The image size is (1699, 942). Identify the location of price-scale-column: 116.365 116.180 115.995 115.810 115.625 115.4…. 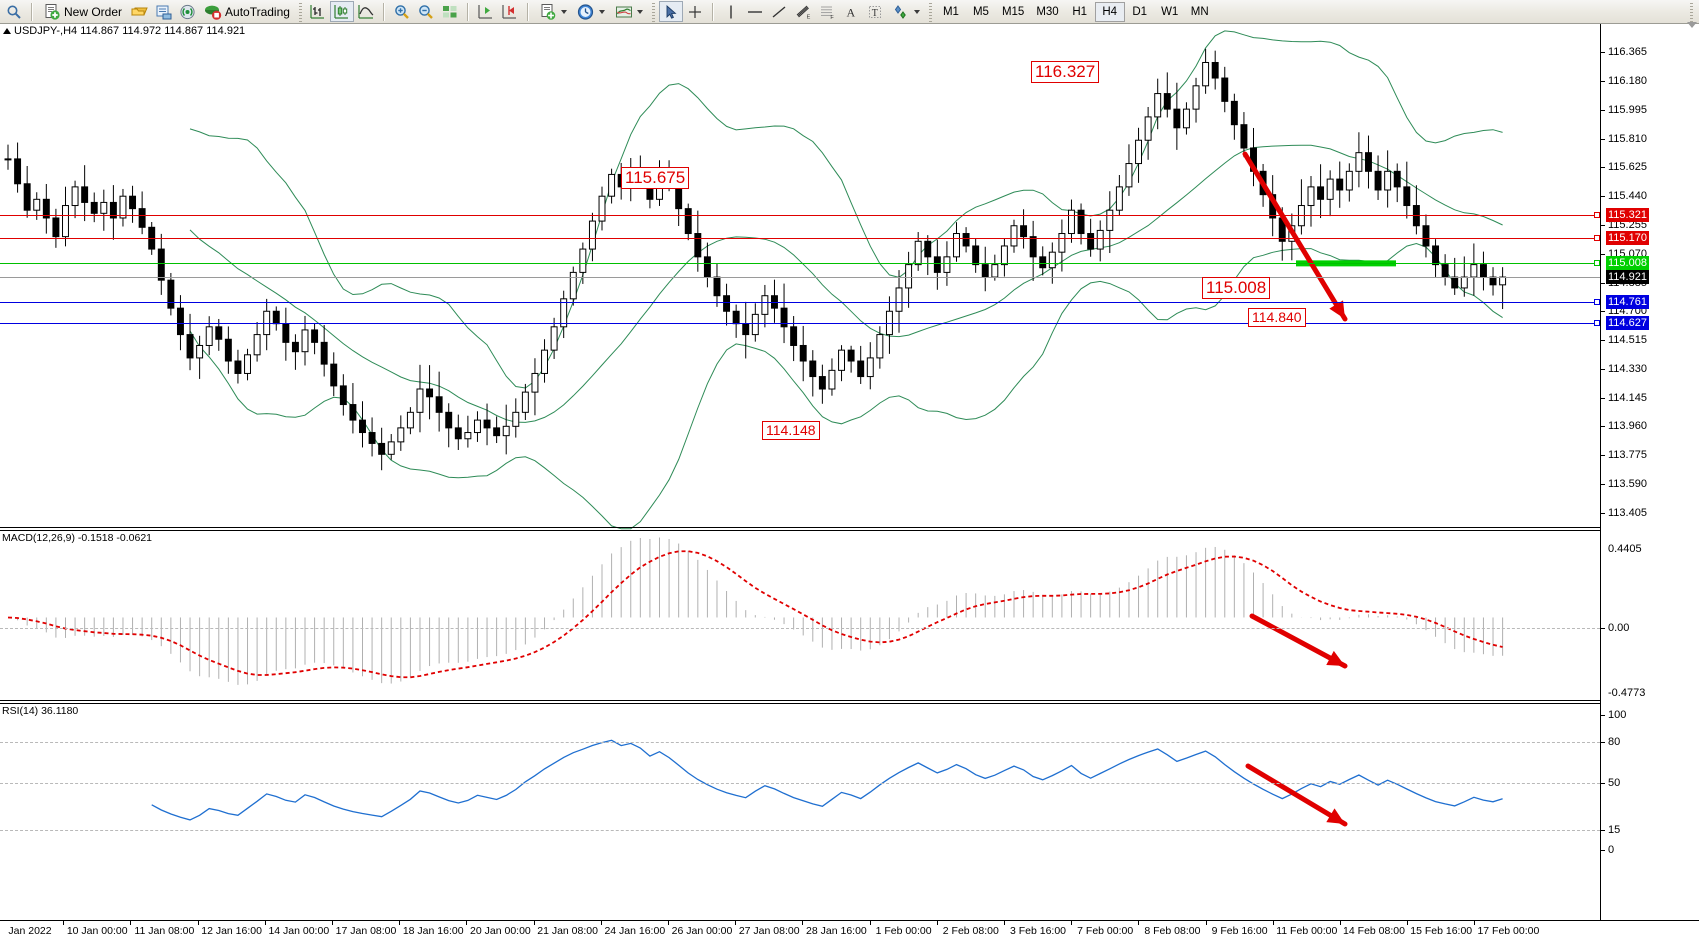
(1649, 482).